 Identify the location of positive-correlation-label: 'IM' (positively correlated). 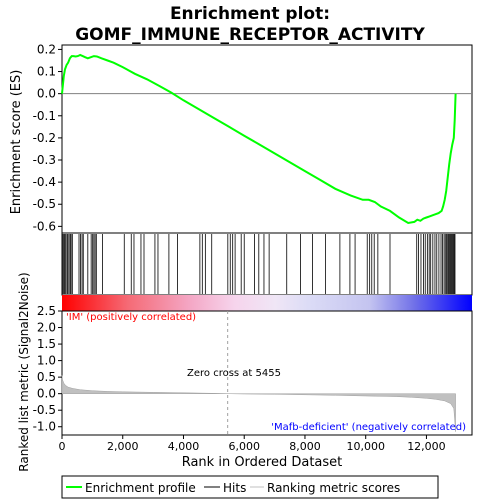
(131, 317).